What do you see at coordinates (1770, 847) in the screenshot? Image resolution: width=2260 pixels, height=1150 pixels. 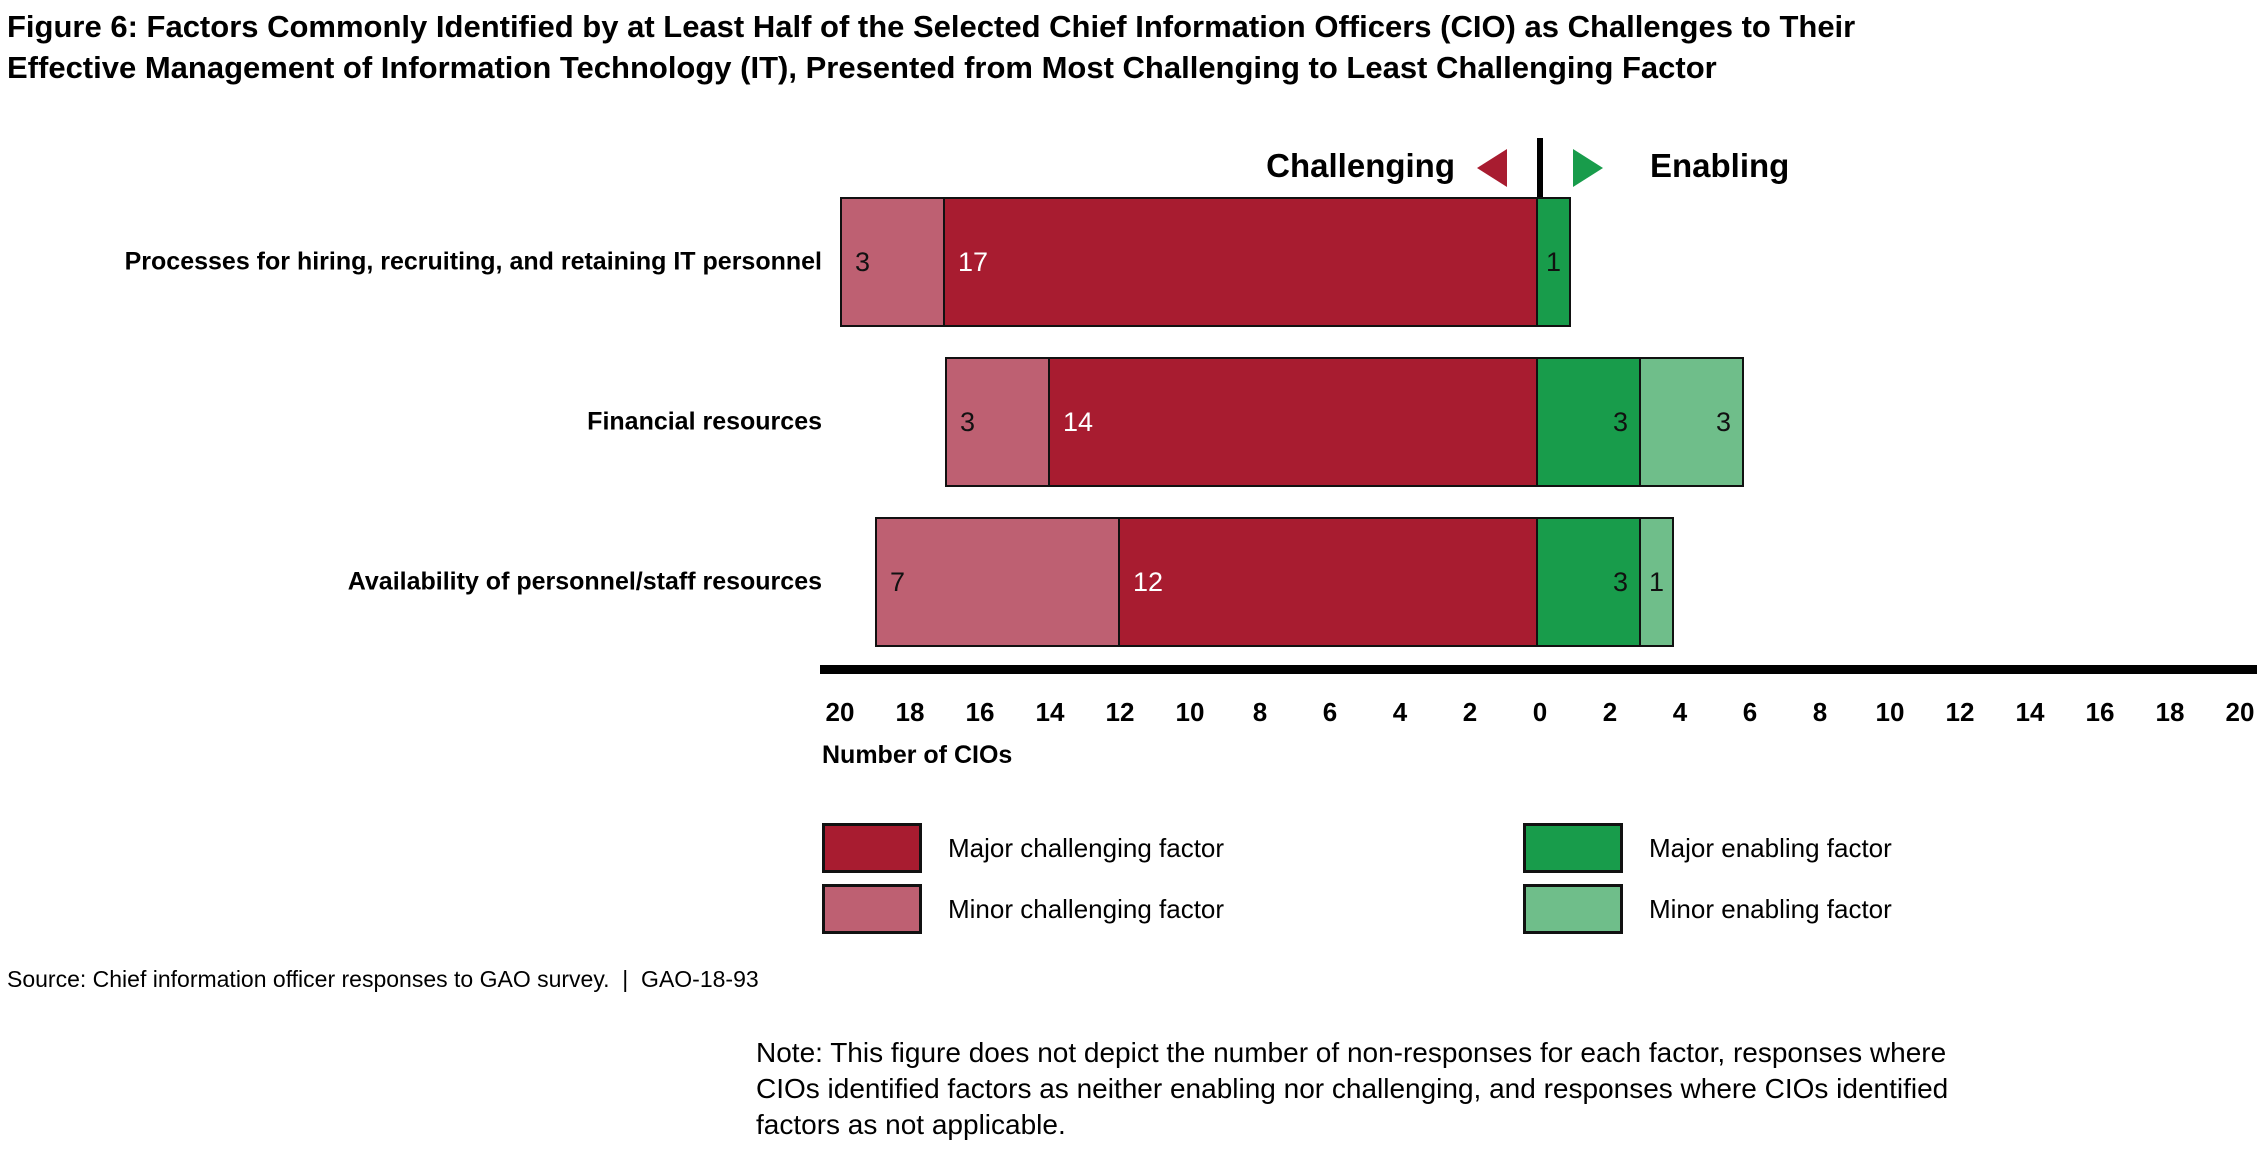 I see `legend-label: Major enabling factor` at bounding box center [1770, 847].